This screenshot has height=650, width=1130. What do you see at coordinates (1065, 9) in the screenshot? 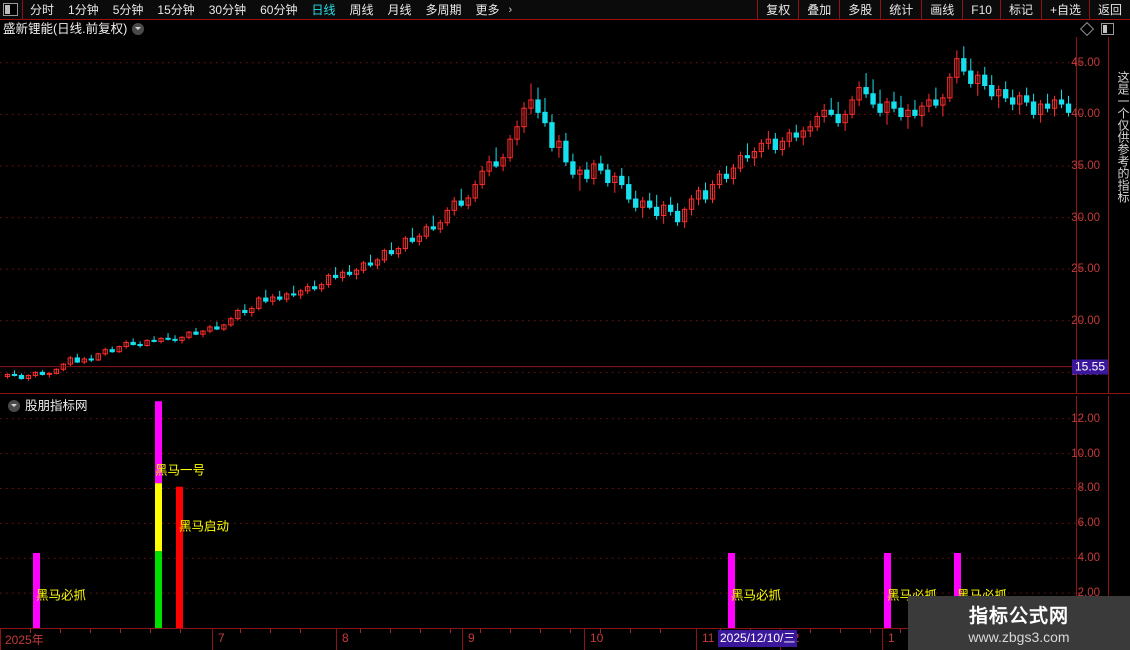
I see `button-add-watchlist: +自选` at bounding box center [1065, 9].